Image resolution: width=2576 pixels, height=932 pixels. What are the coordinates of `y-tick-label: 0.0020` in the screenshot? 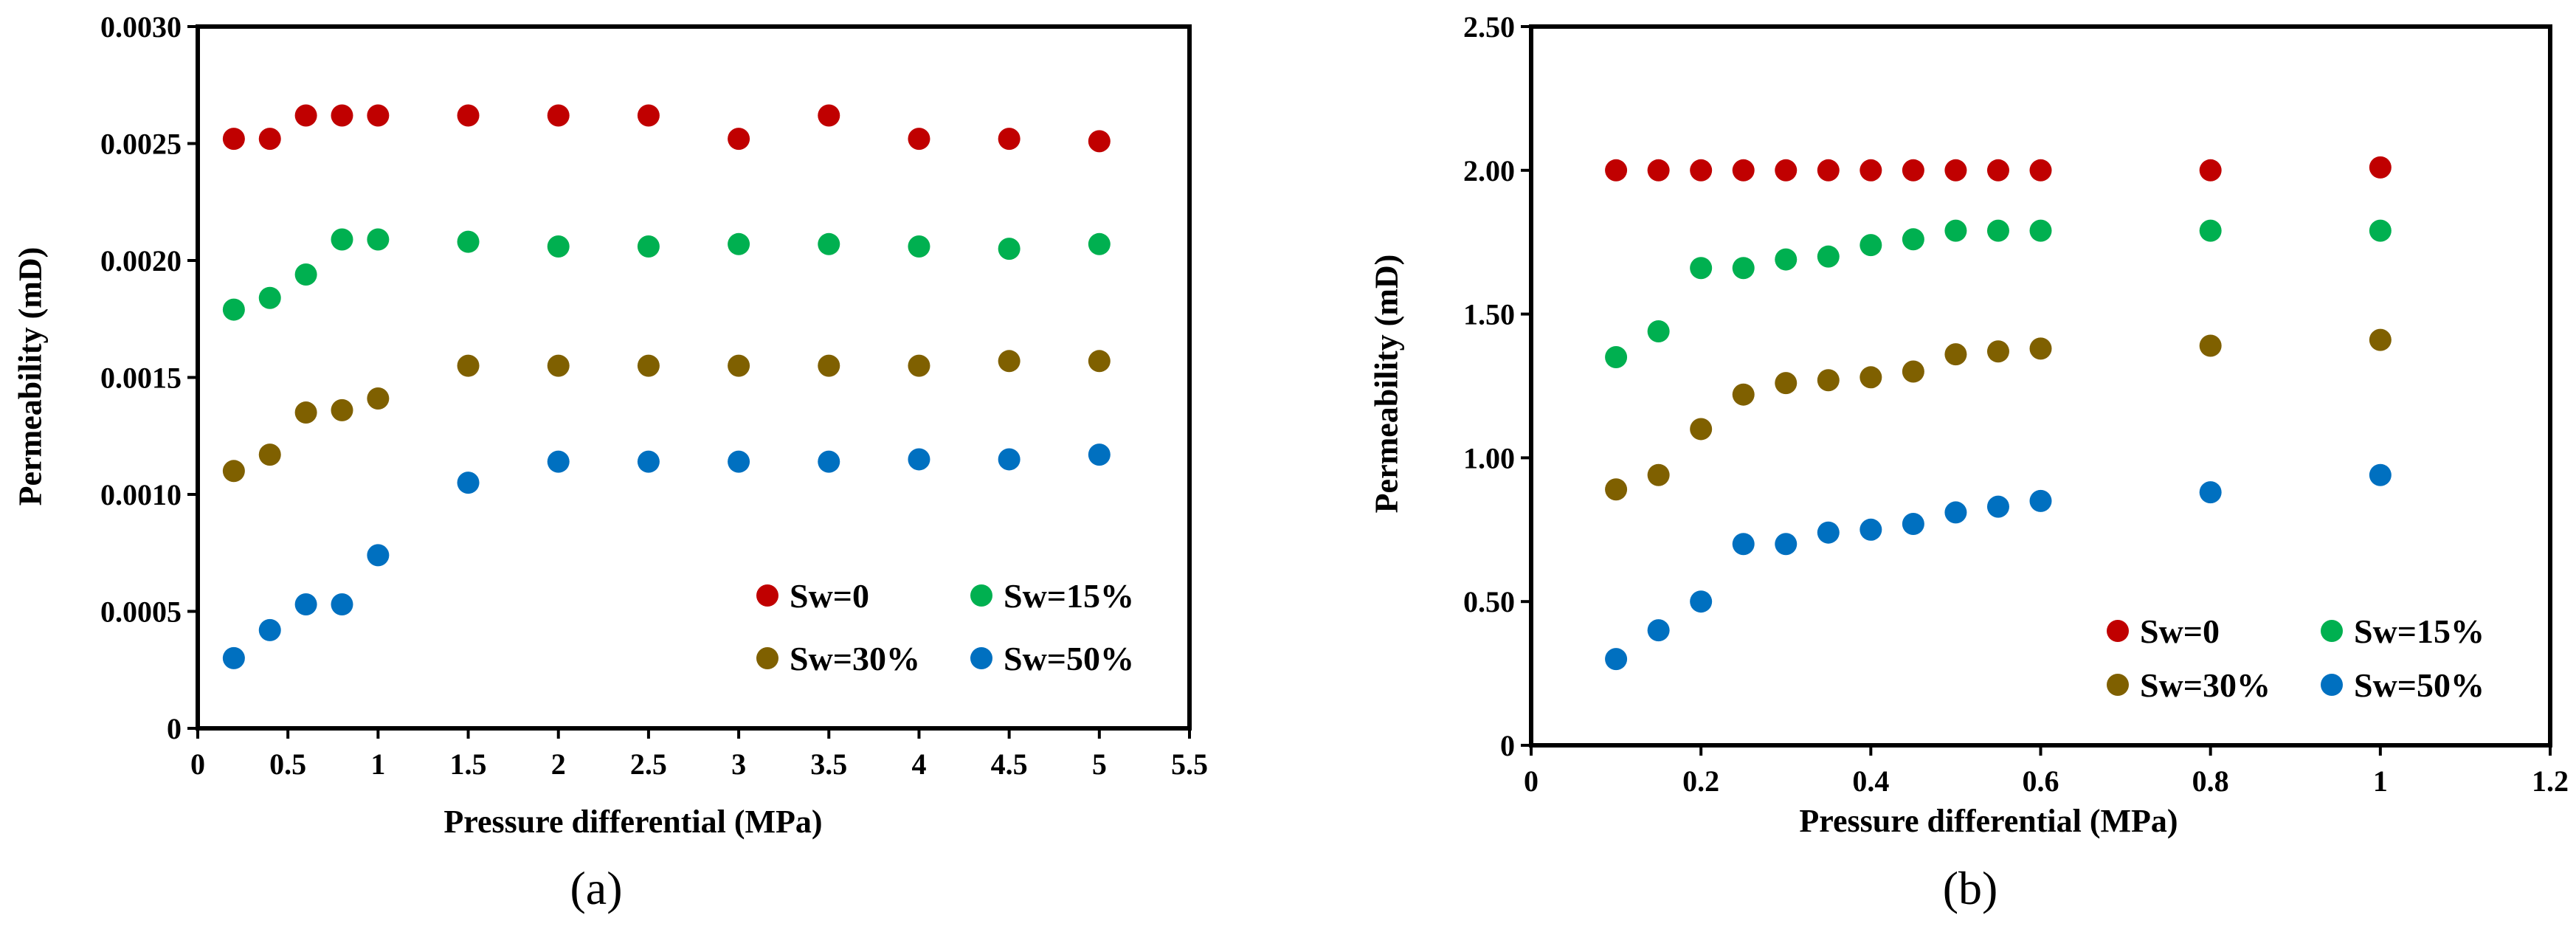 It's located at (141, 260).